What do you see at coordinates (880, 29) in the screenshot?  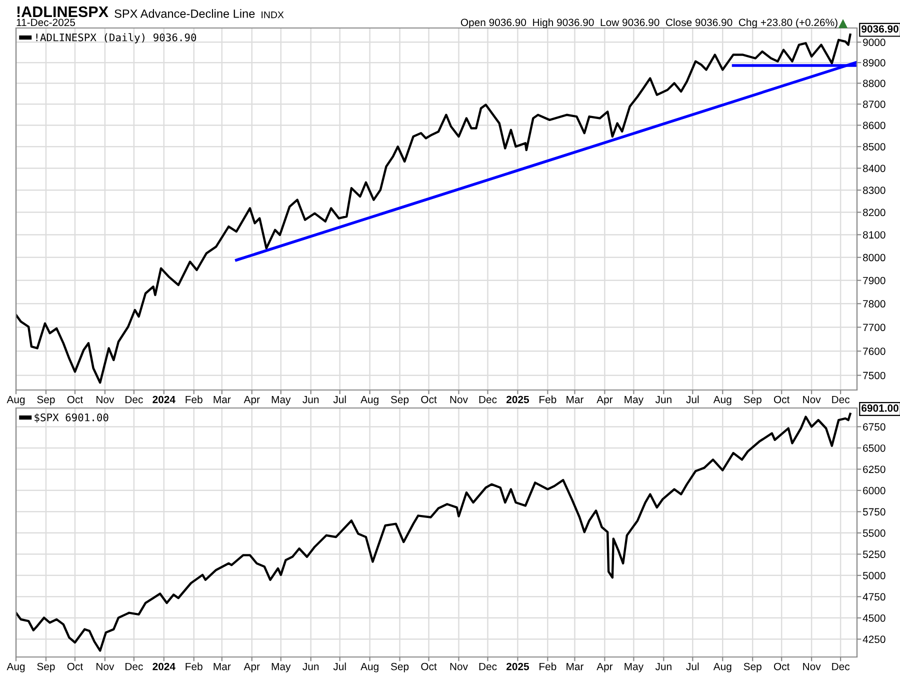 I see `annotation: 9036.90` at bounding box center [880, 29].